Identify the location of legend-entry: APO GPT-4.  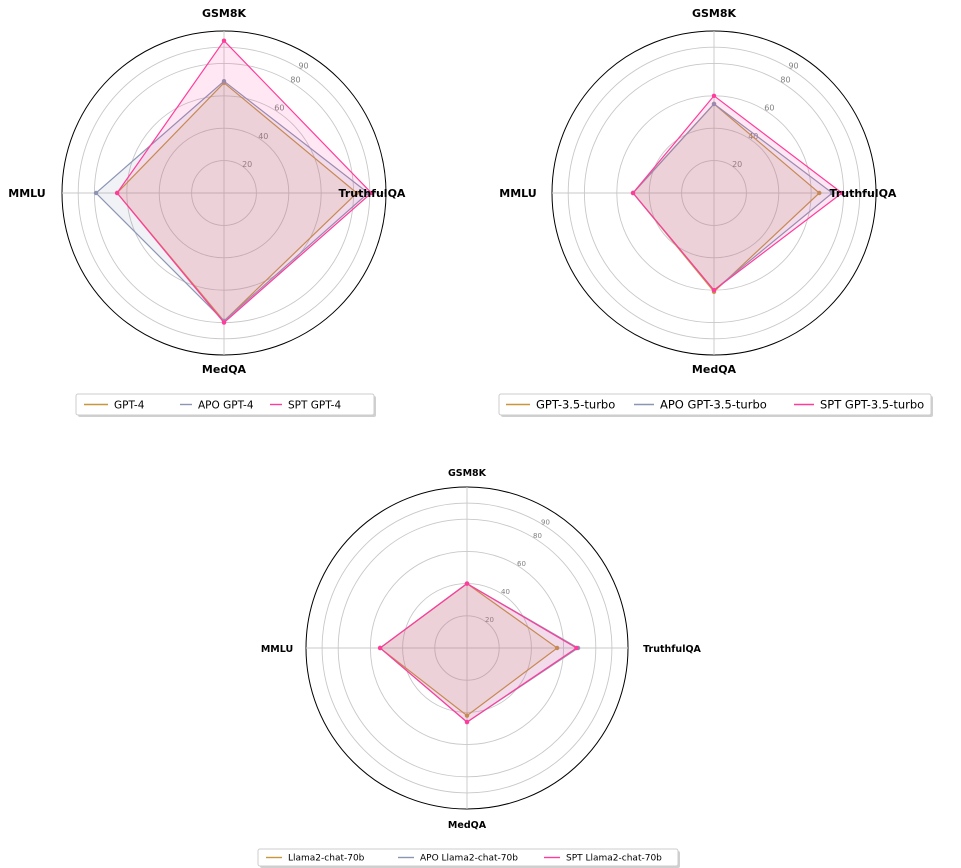
(226, 405).